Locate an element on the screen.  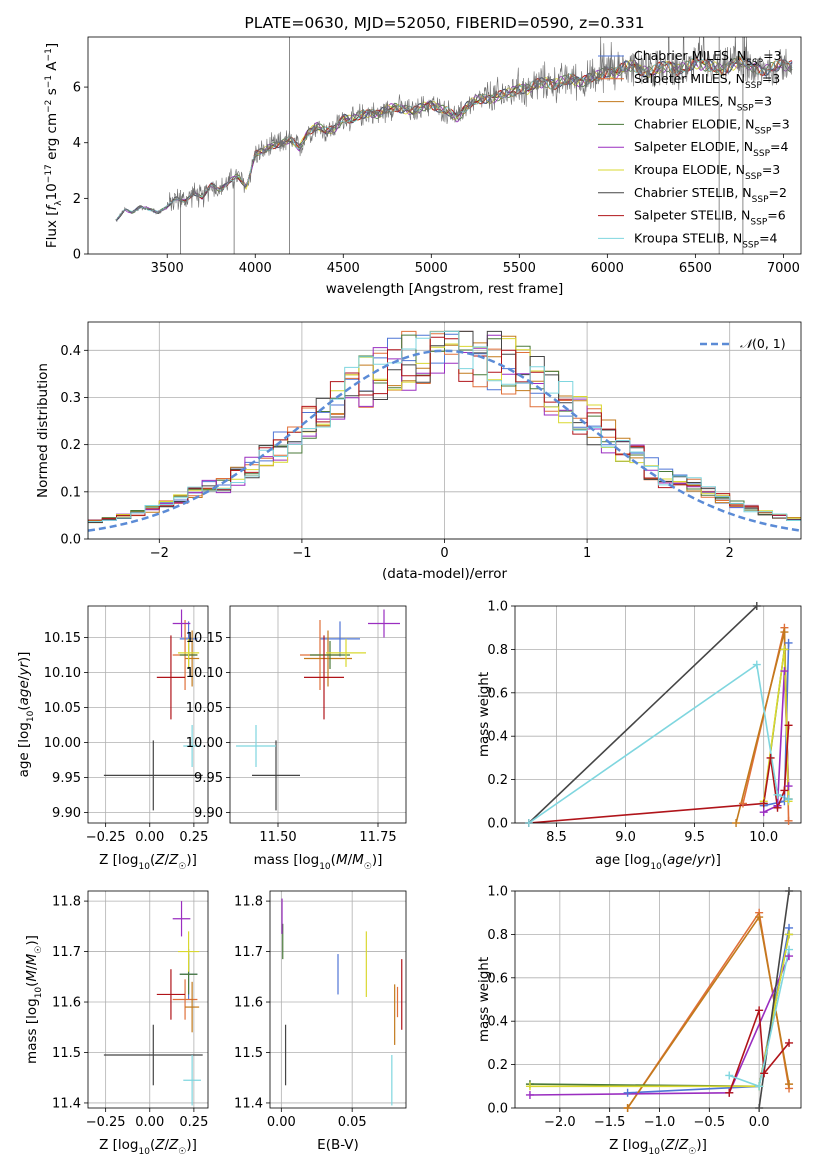
legend-label-part: Salpeter ELODIE, N is located at coordinates (693, 146).